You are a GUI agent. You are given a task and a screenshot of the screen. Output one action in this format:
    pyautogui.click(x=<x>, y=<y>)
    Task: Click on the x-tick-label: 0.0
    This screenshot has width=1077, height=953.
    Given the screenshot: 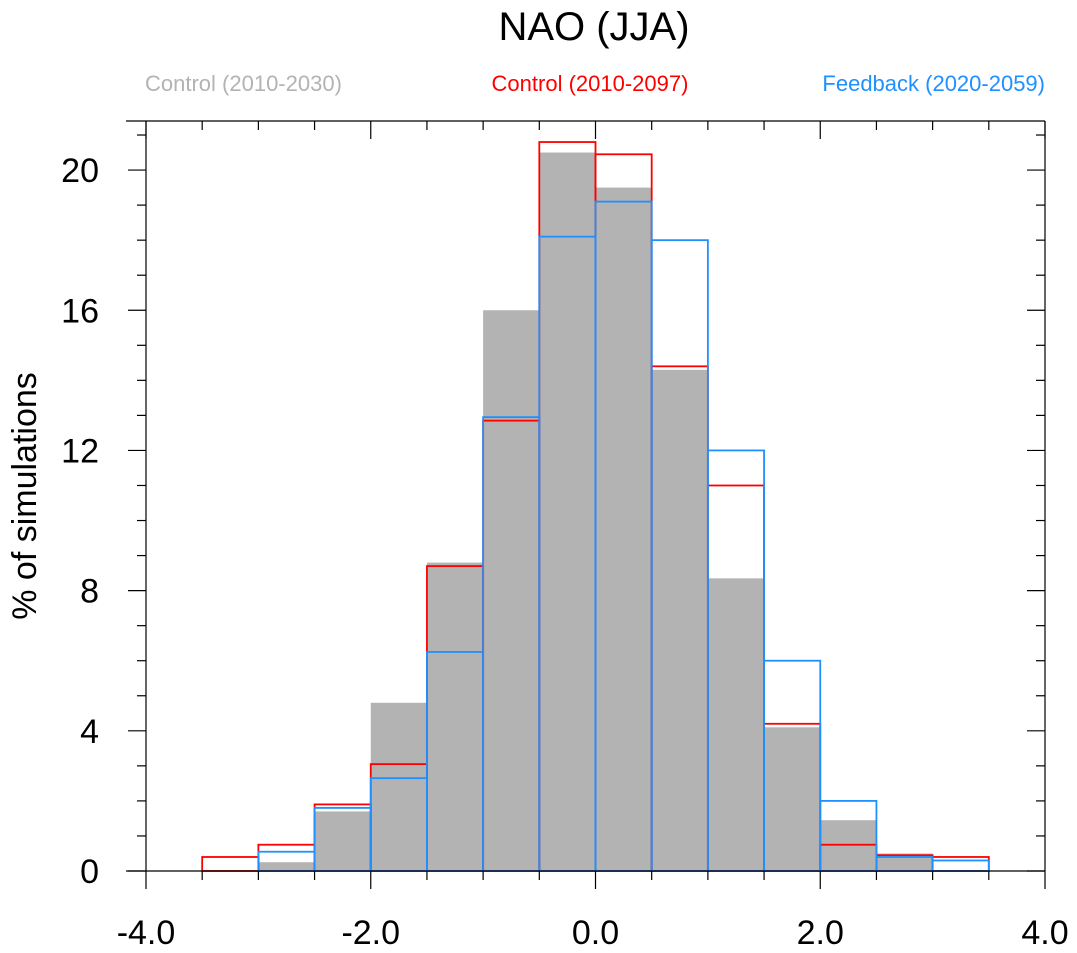 What is the action you would take?
    pyautogui.click(x=595, y=933)
    